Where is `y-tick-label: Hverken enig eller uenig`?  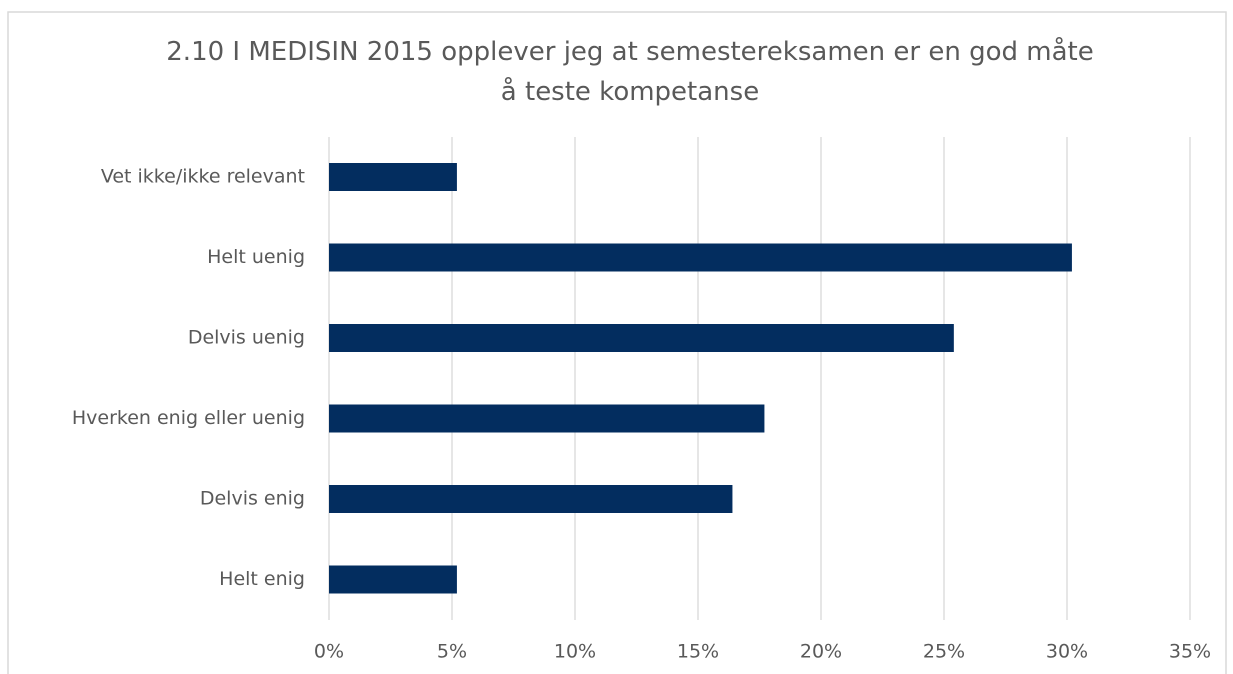
y-tick-label: Hverken enig eller uenig is located at coordinates (188, 418).